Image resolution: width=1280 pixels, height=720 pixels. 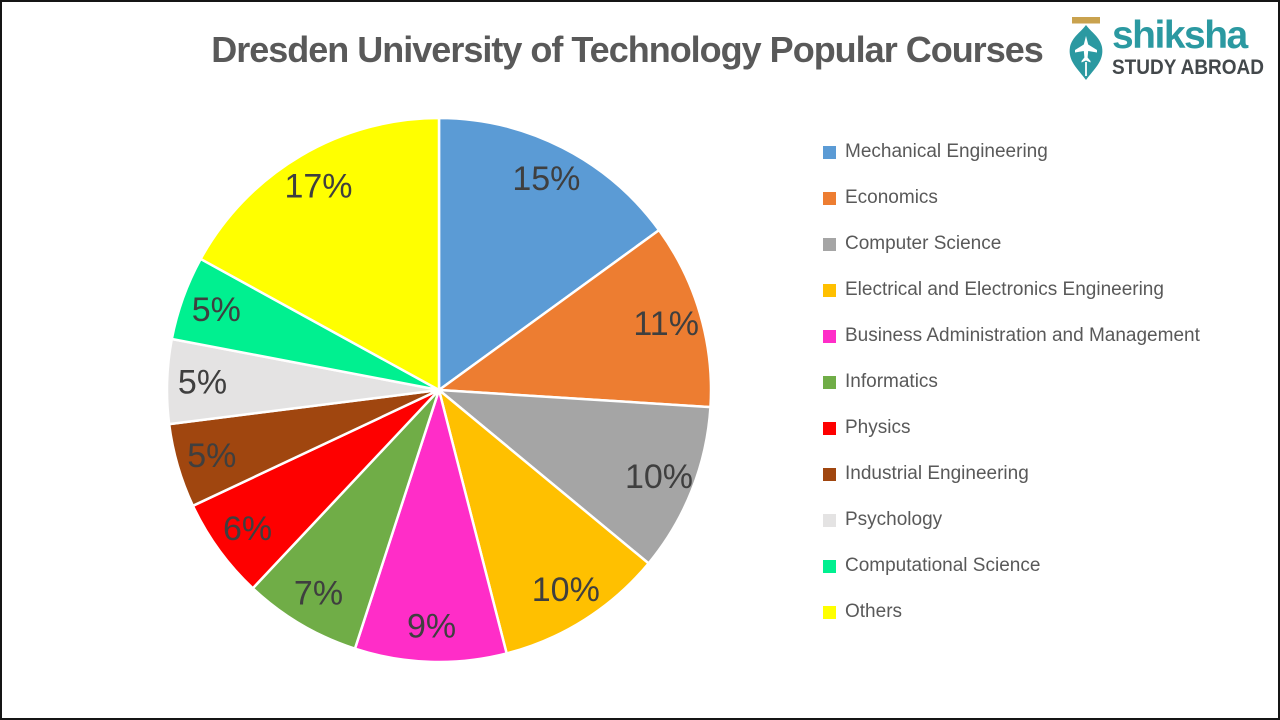 What do you see at coordinates (546, 179) in the screenshot?
I see `slice-percent-label: 15%` at bounding box center [546, 179].